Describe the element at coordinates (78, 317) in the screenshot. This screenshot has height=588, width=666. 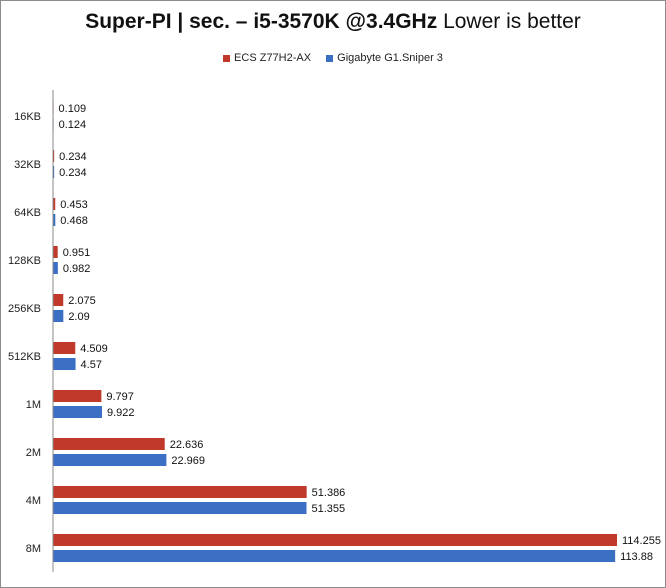
I see `value-label-gigabyte-g1-sniper-3-256kb: 2.09` at that location.